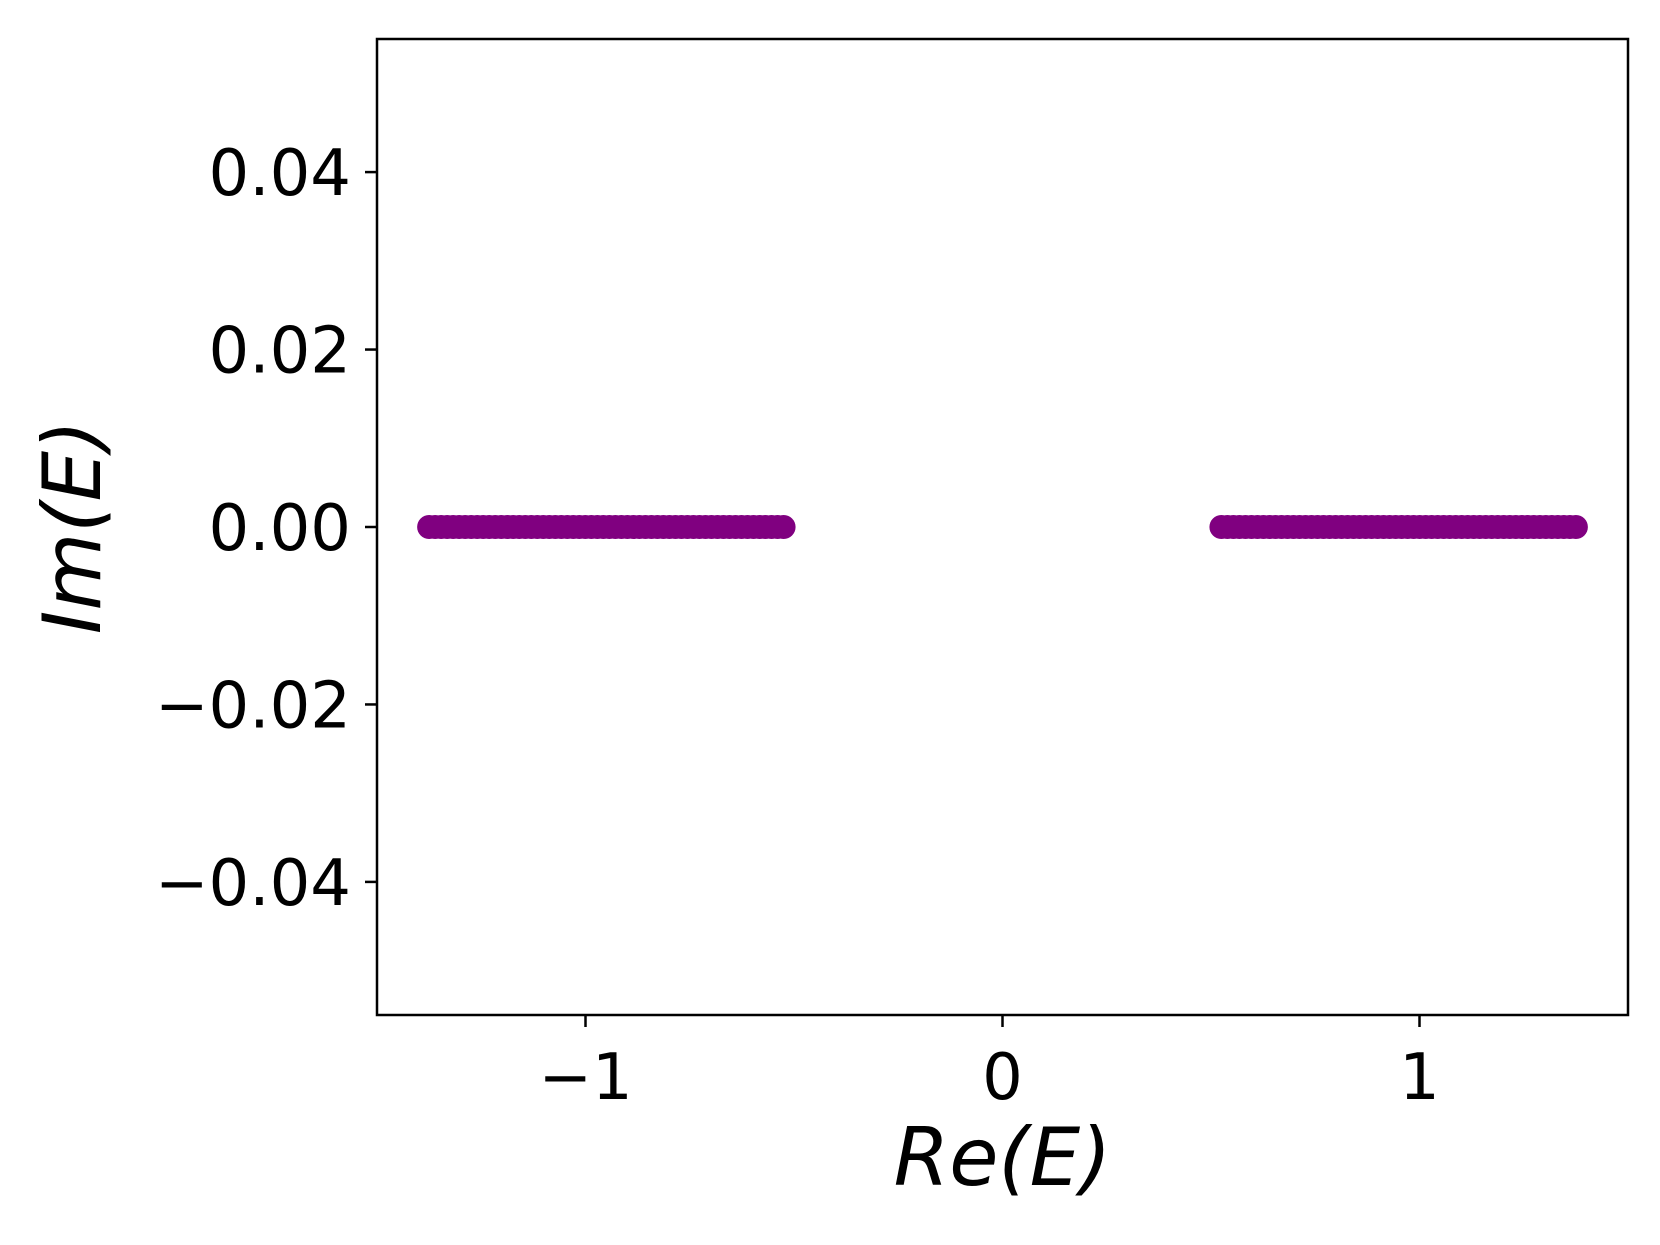 The image size is (1660, 1245). What do you see at coordinates (585, 1078) in the screenshot?
I see `x-tick-label: −1` at bounding box center [585, 1078].